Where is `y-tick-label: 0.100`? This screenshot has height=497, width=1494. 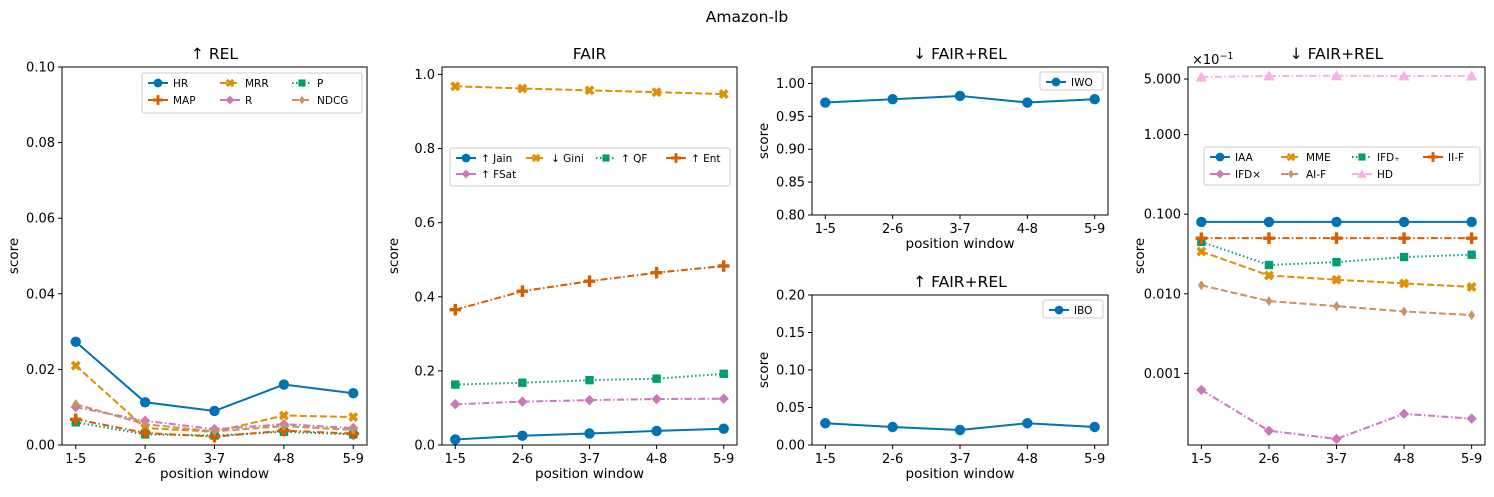 y-tick-label: 0.100 is located at coordinates (1162, 215).